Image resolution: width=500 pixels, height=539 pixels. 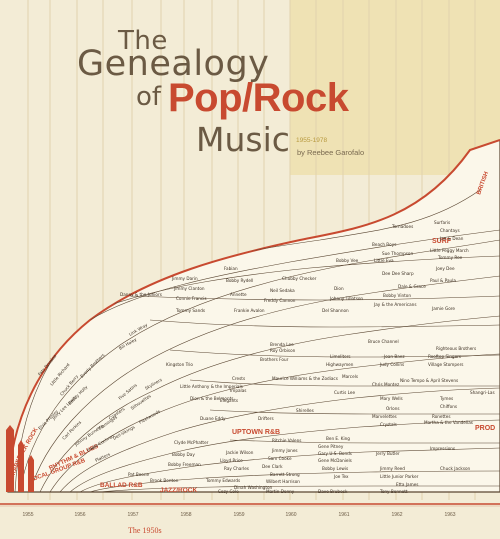 I want to click on artist-name: Chiffons, so click(x=448, y=406).